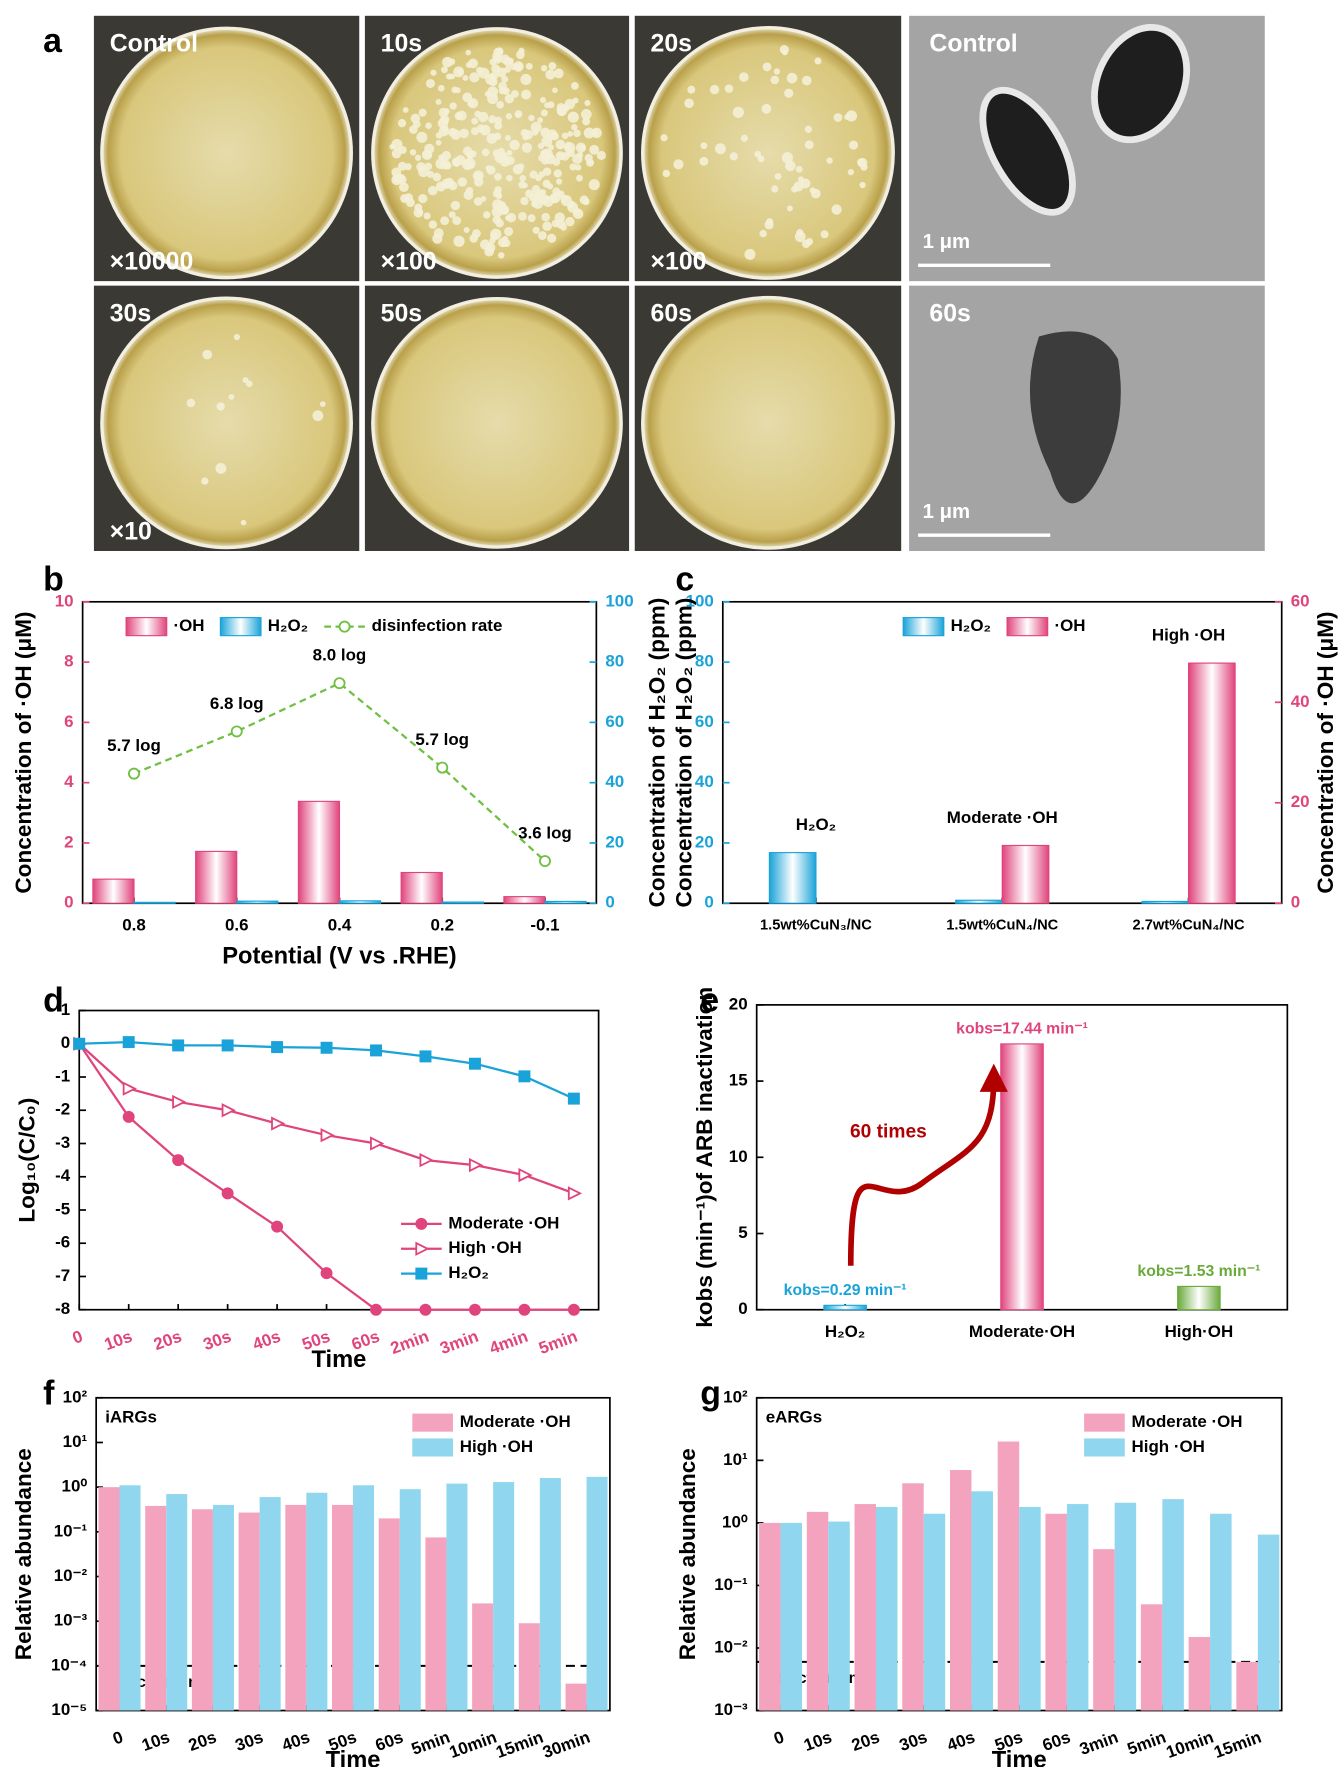  Describe the element at coordinates (266, 1341) in the screenshot. I see `x-tick-label: 40s` at that location.